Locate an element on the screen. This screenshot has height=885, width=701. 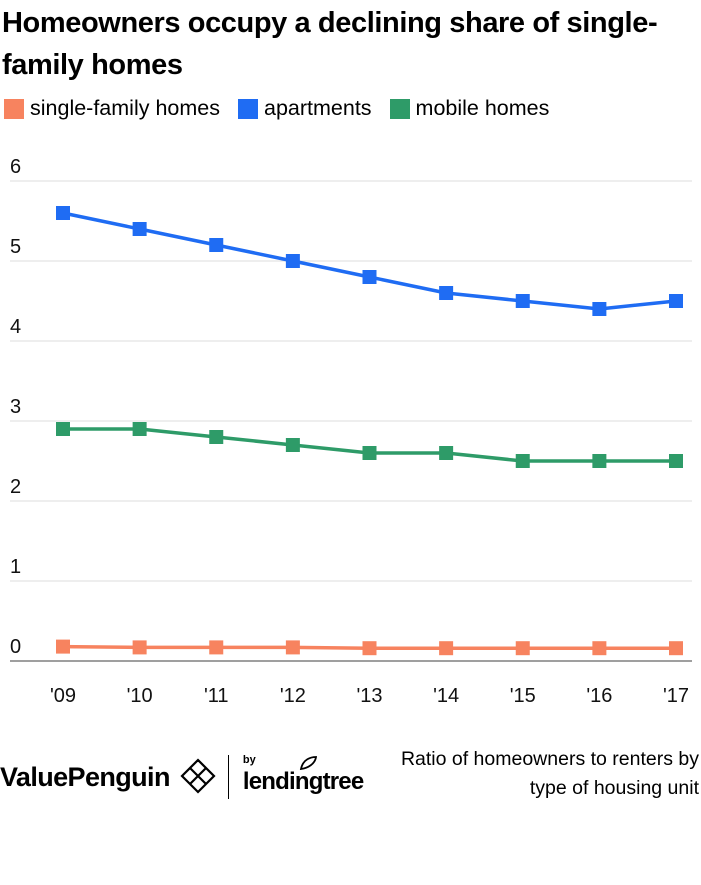
logo-by-text: by is located at coordinates (249, 760).